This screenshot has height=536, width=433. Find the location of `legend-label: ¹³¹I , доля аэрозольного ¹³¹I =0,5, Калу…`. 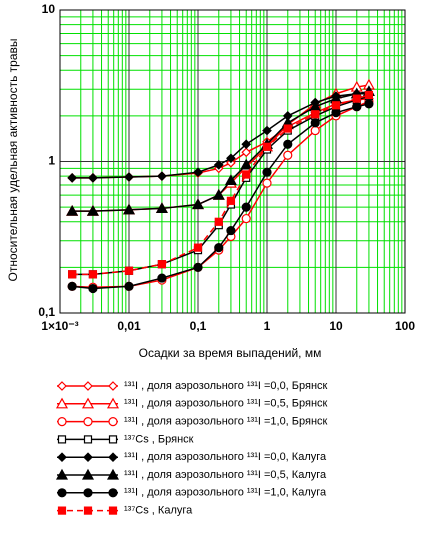

legend-label: ¹³¹I , доля аэрозольного ¹³¹I =0,5, Калу… is located at coordinates (225, 475).